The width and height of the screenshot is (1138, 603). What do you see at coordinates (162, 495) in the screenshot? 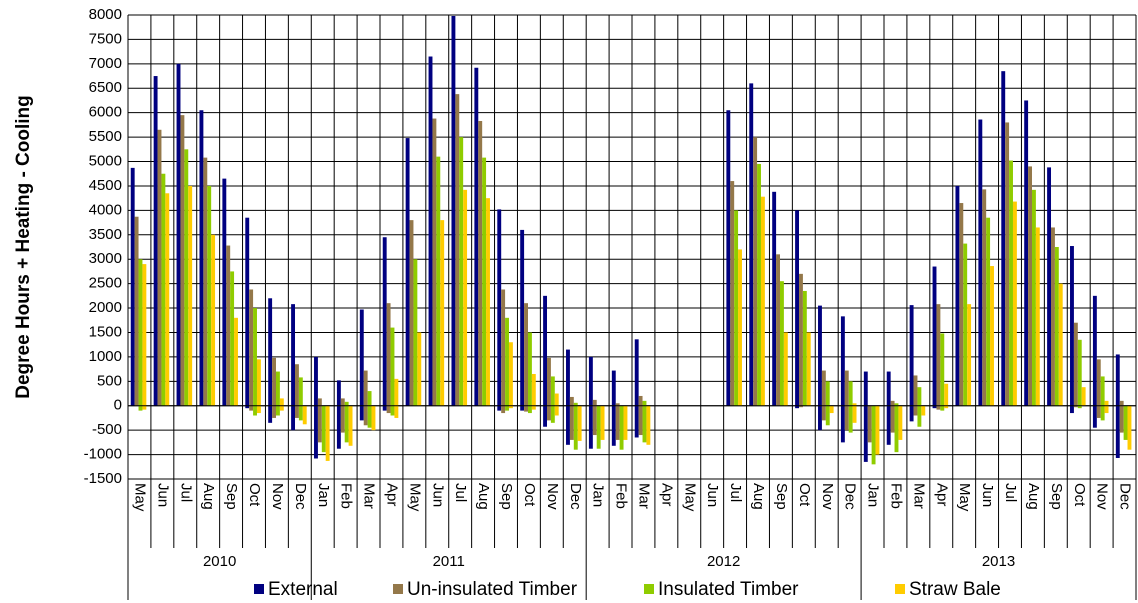
I see `x-tick-label: Jun` at bounding box center [162, 495].